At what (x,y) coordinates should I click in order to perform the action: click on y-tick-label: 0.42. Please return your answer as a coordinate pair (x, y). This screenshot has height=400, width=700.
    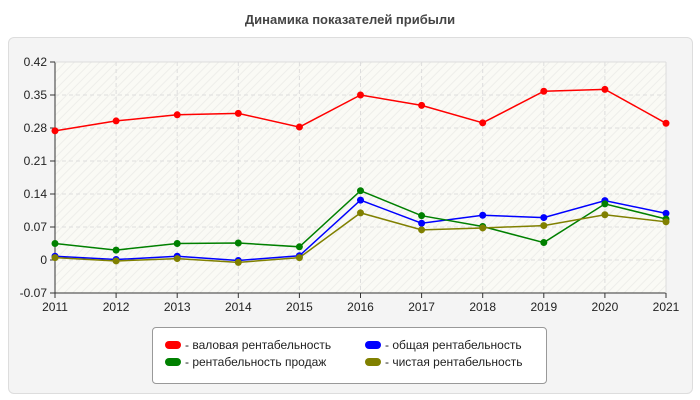
    Looking at the image, I should click on (36, 62).